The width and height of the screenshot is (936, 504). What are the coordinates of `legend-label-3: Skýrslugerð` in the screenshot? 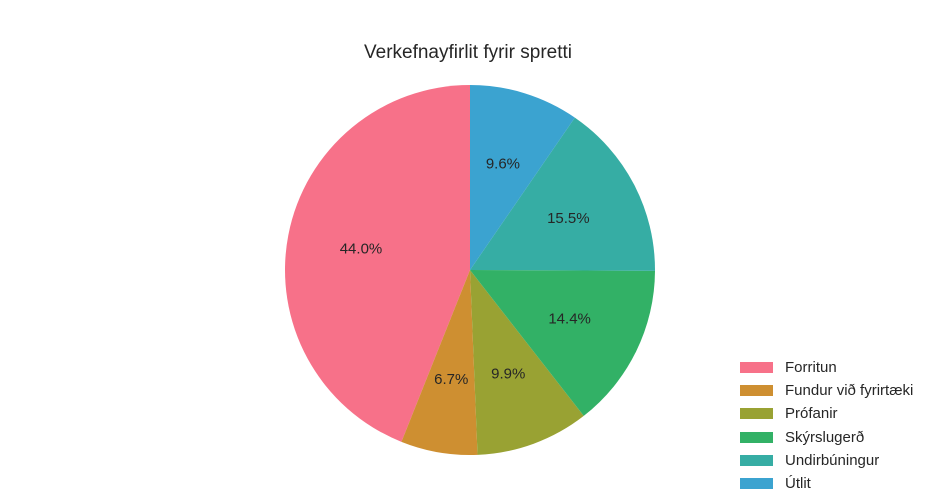 It's located at (825, 437).